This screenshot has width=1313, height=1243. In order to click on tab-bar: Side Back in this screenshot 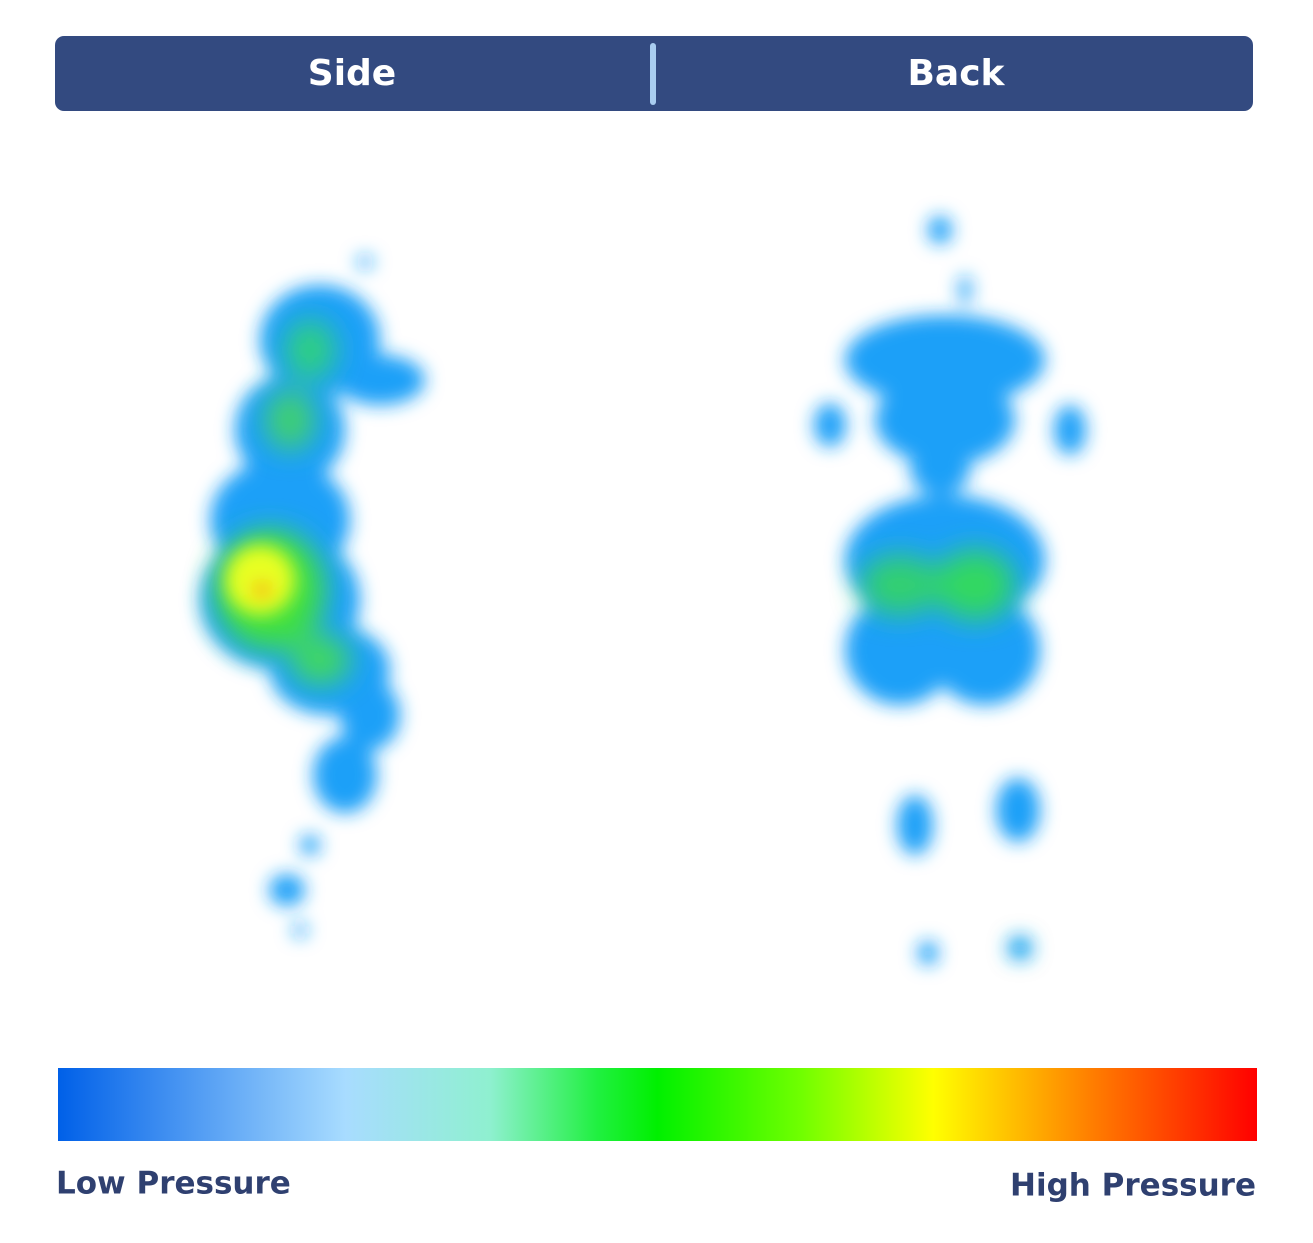, I will do `click(654, 73)`.